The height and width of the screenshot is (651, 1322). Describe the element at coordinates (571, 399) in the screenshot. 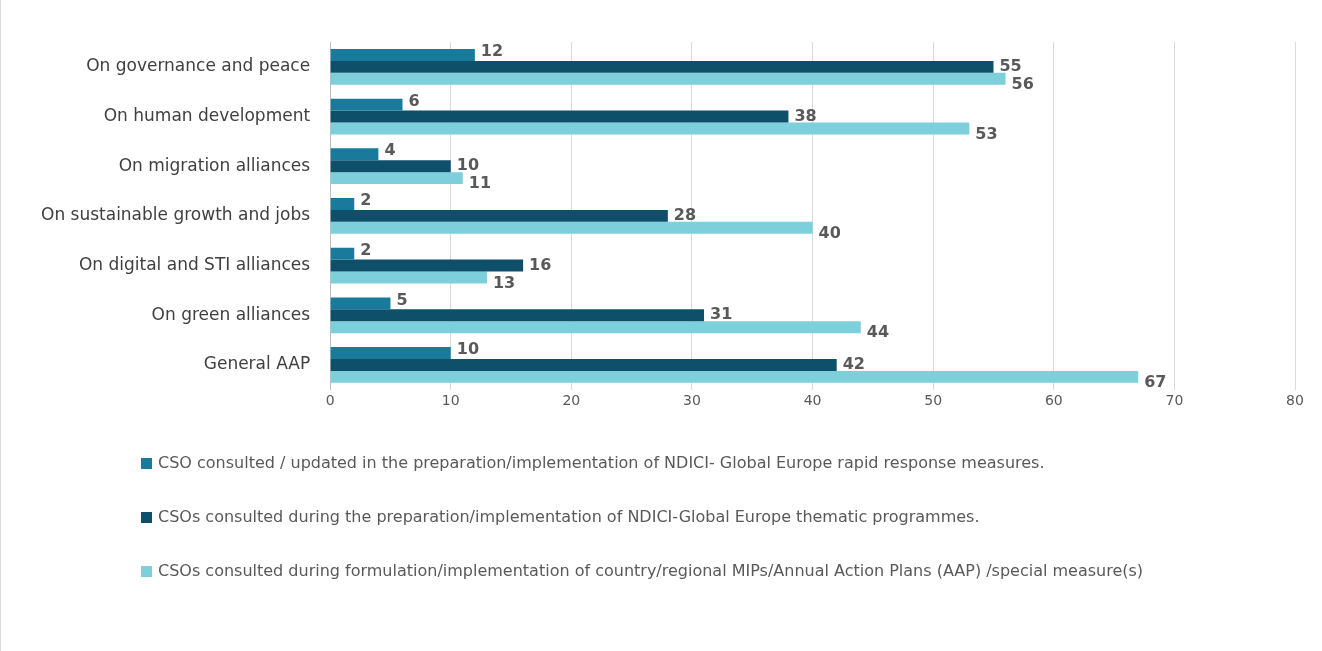

I see `x-tick-label: 20` at that location.